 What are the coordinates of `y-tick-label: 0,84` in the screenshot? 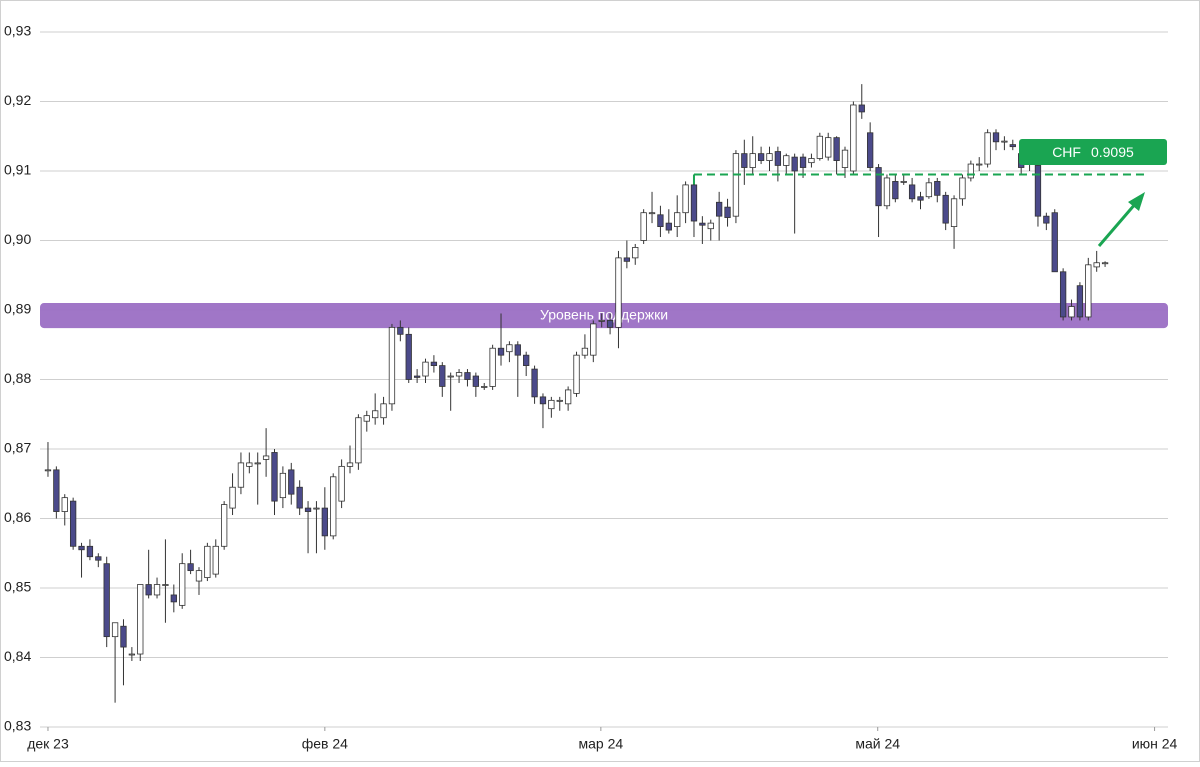 It's located at (17, 656).